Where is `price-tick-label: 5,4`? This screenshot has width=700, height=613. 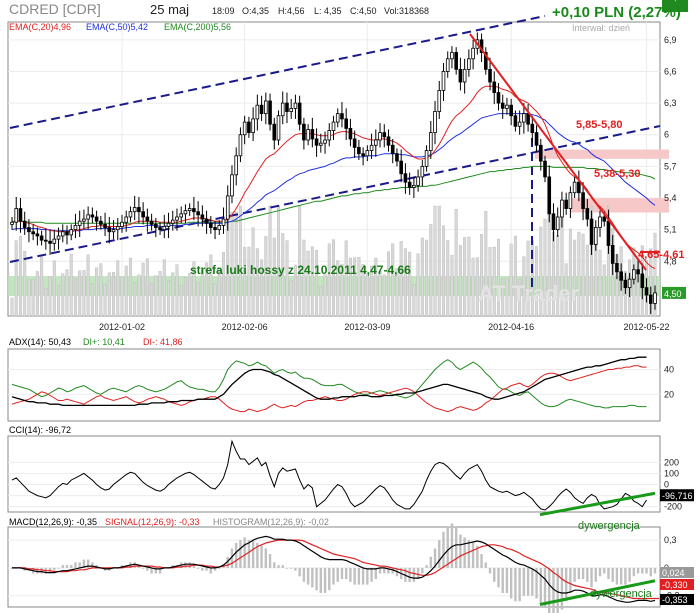
price-tick-label: 5,4 is located at coordinates (670, 198).